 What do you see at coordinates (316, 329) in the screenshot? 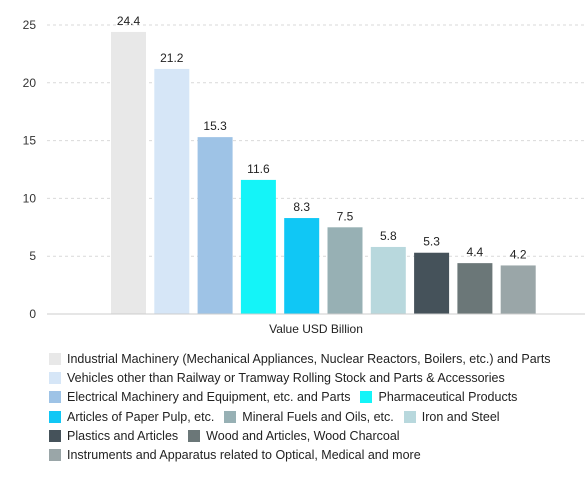
I see `x-axis-label: Value USD Billion` at bounding box center [316, 329].